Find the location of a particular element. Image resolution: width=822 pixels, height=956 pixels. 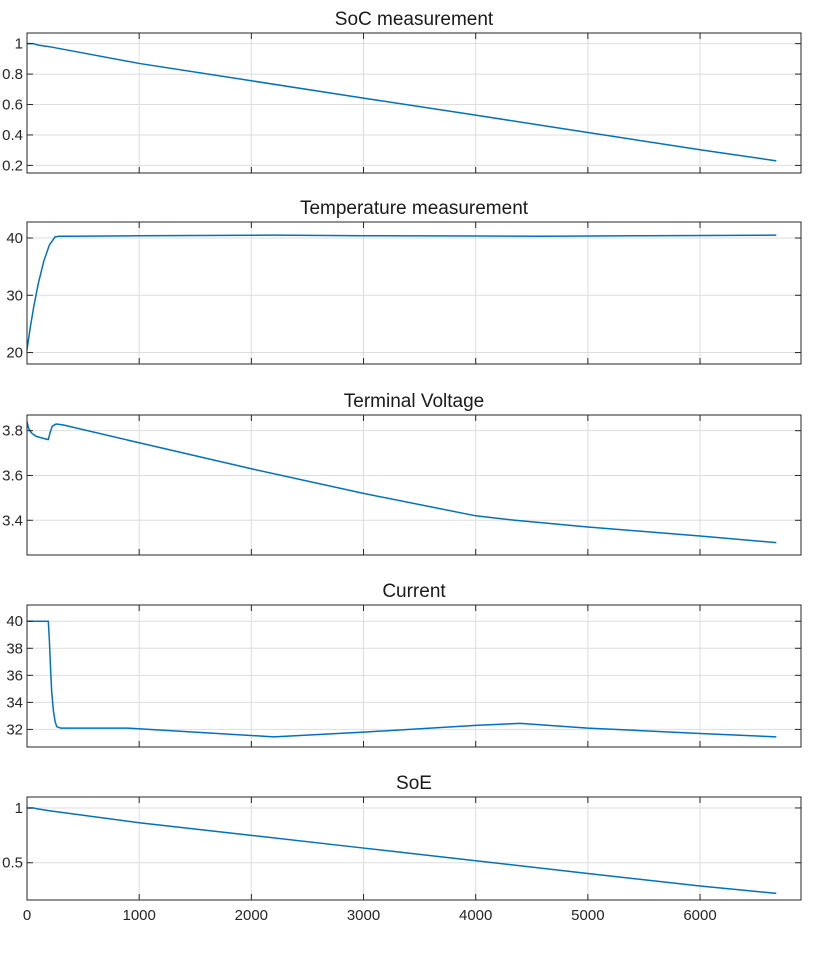

x-tick-label: 5000 is located at coordinates (587, 915).